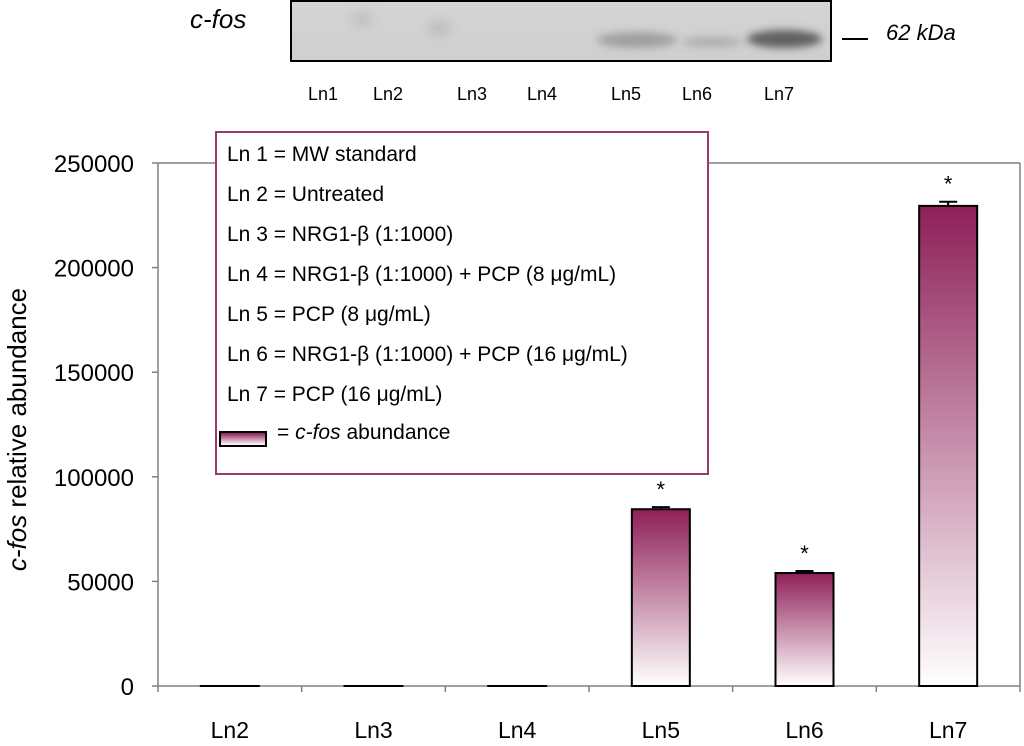 This screenshot has height=746, width=1024. Describe the element at coordinates (804, 629) in the screenshot. I see `bar-ln6` at that location.